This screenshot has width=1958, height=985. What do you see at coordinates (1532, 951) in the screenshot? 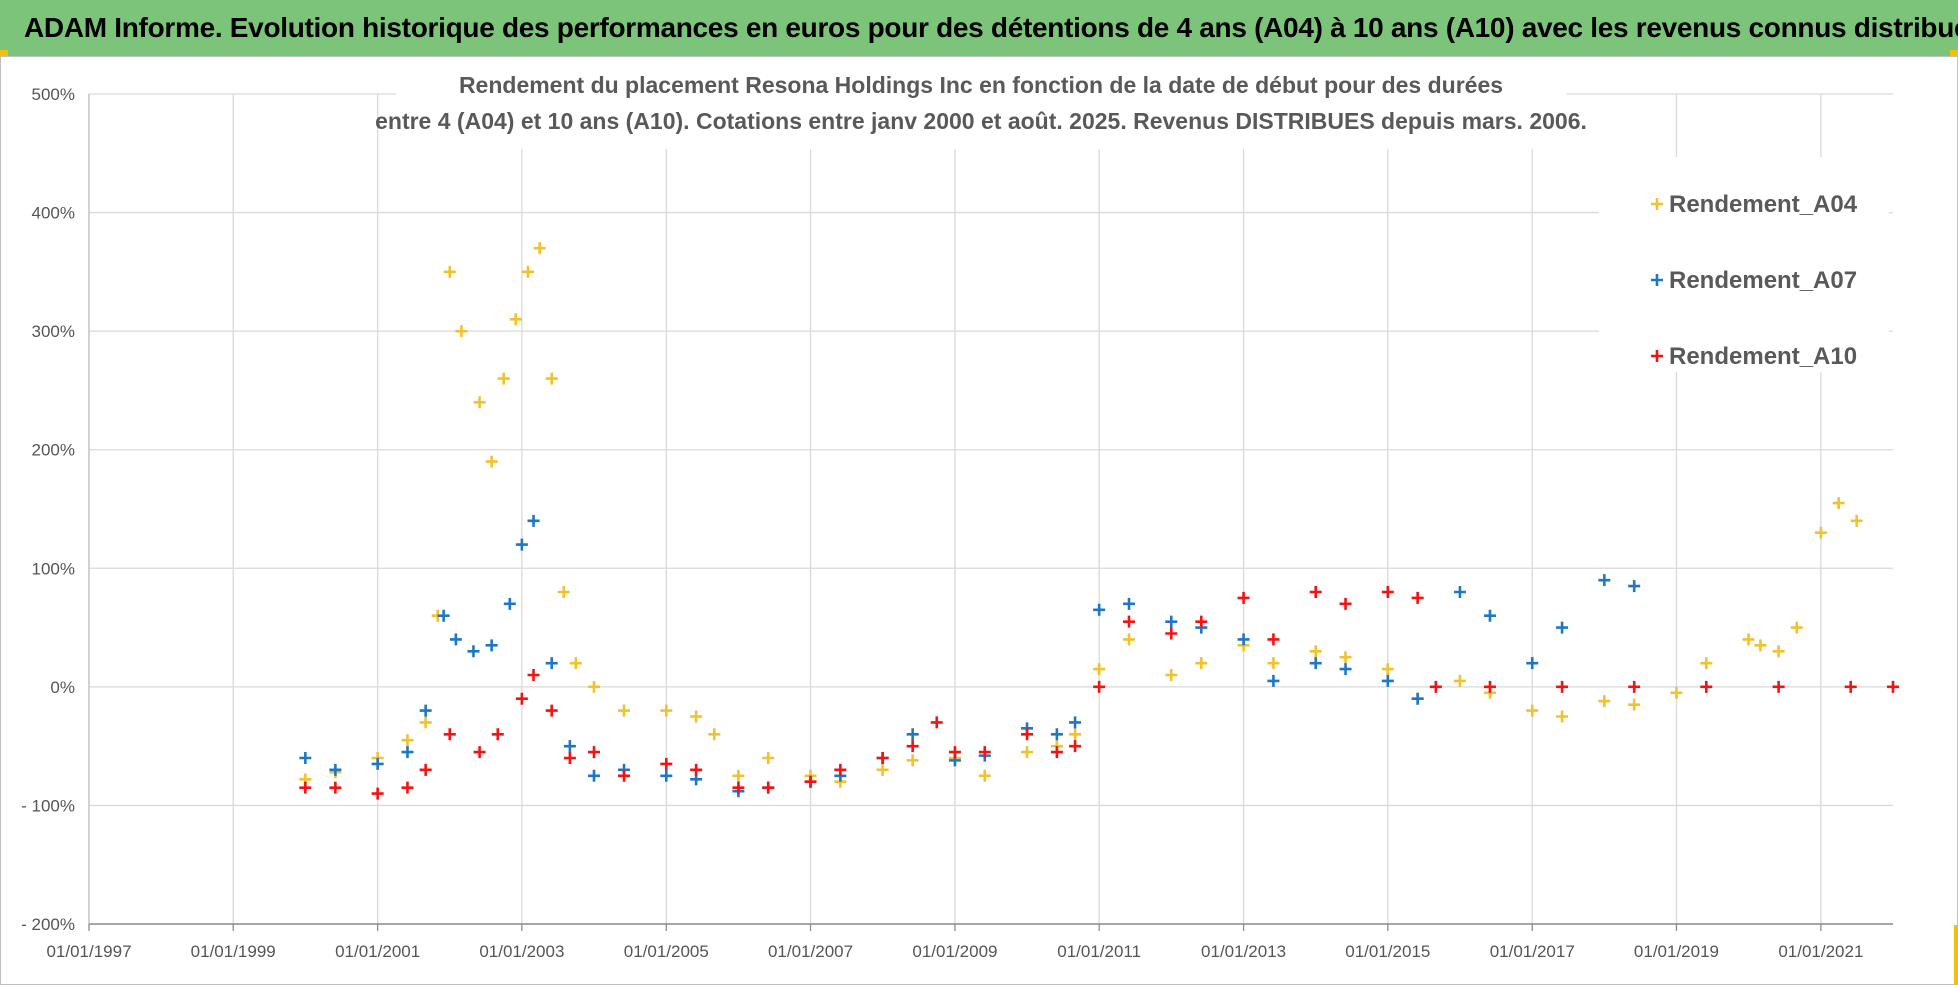
I see `x-tick-label: 01/01/2017` at bounding box center [1532, 951].